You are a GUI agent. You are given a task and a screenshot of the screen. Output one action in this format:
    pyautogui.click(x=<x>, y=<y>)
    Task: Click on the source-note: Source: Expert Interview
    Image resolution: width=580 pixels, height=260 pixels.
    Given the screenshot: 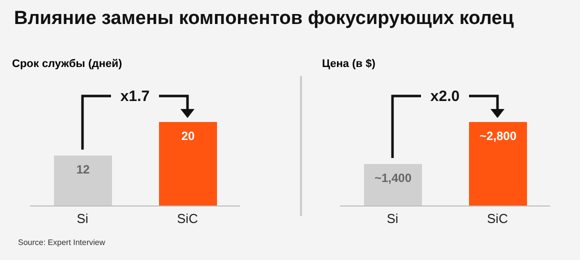 What is the action you would take?
    pyautogui.click(x=62, y=242)
    